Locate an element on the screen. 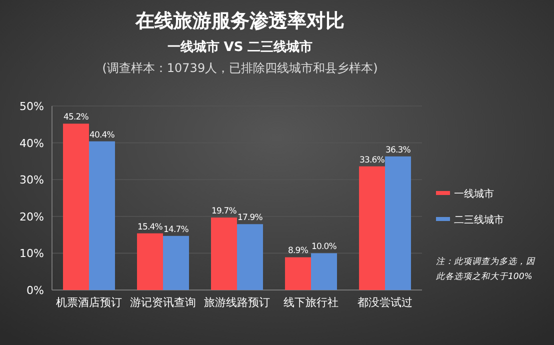 The width and height of the screenshot is (554, 345). y-tick-label: 20% is located at coordinates (32, 217).